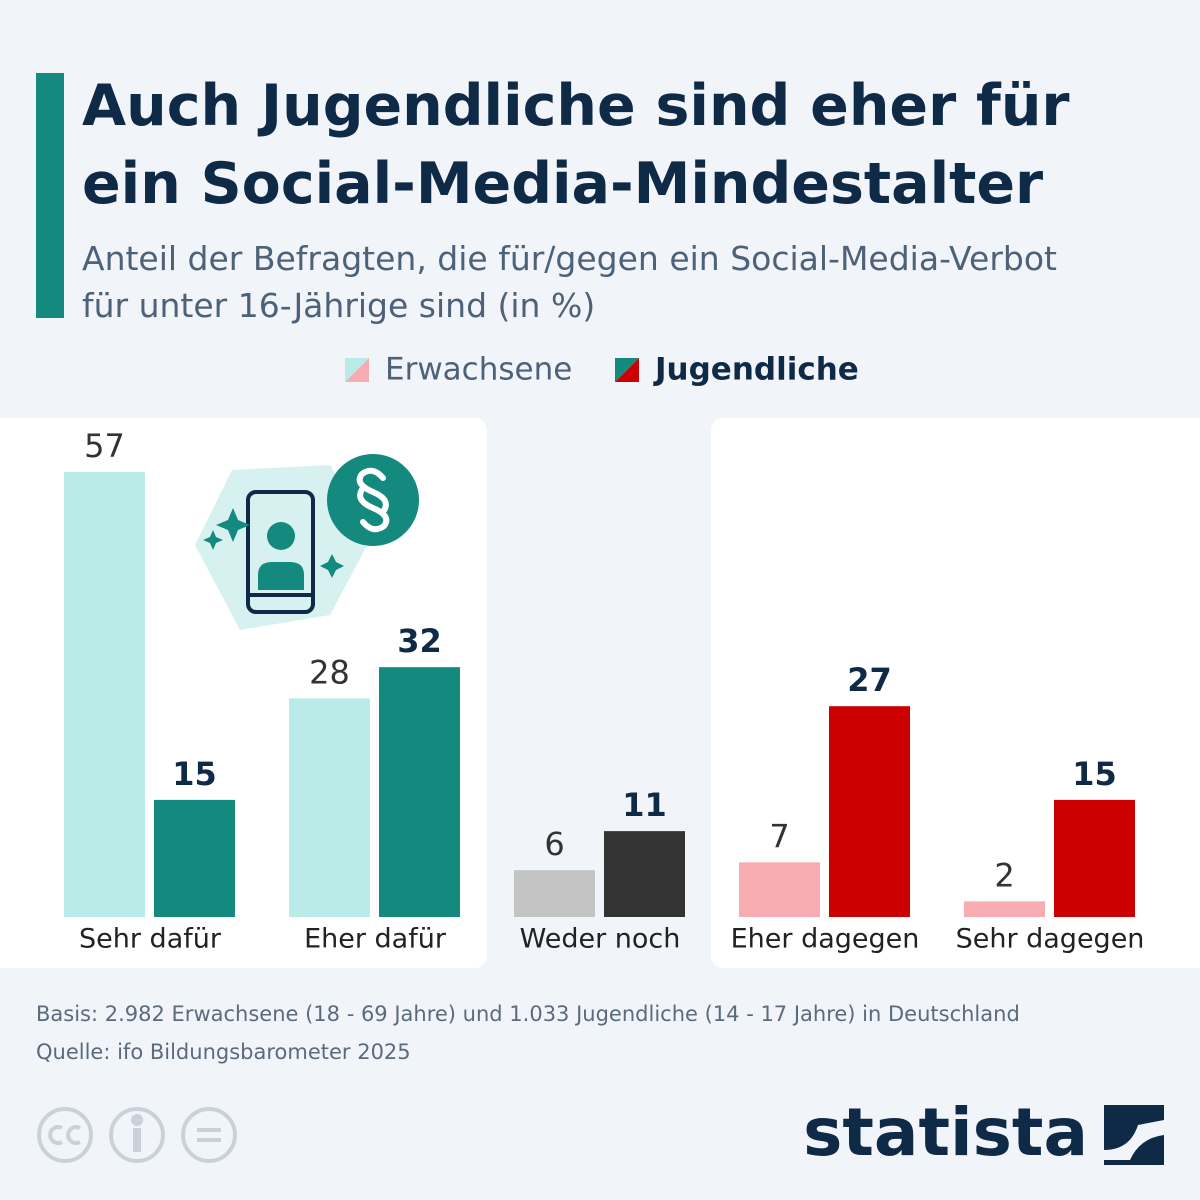 The width and height of the screenshot is (1200, 1200). Describe the element at coordinates (825, 939) in the screenshot. I see `x-tick-label: Eher dagegen` at that location.